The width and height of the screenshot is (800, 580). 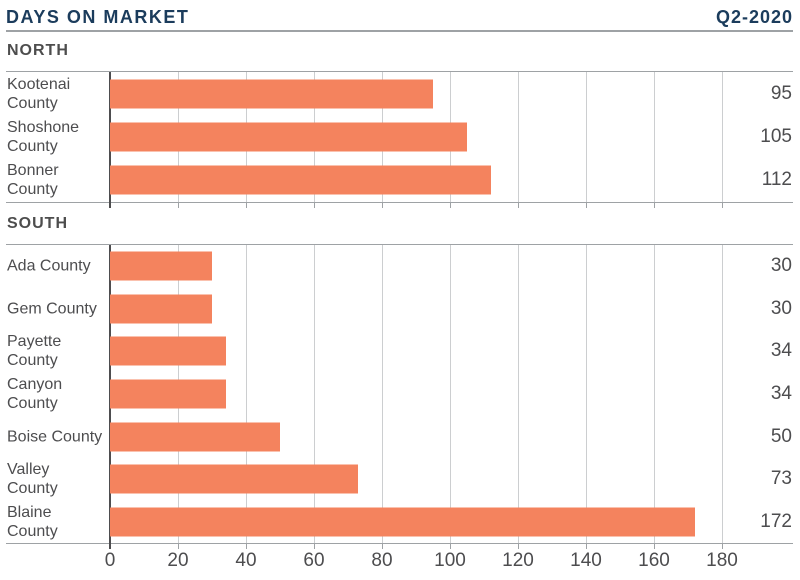 What do you see at coordinates (52, 309) in the screenshot?
I see `county-label: Gem County` at bounding box center [52, 309].